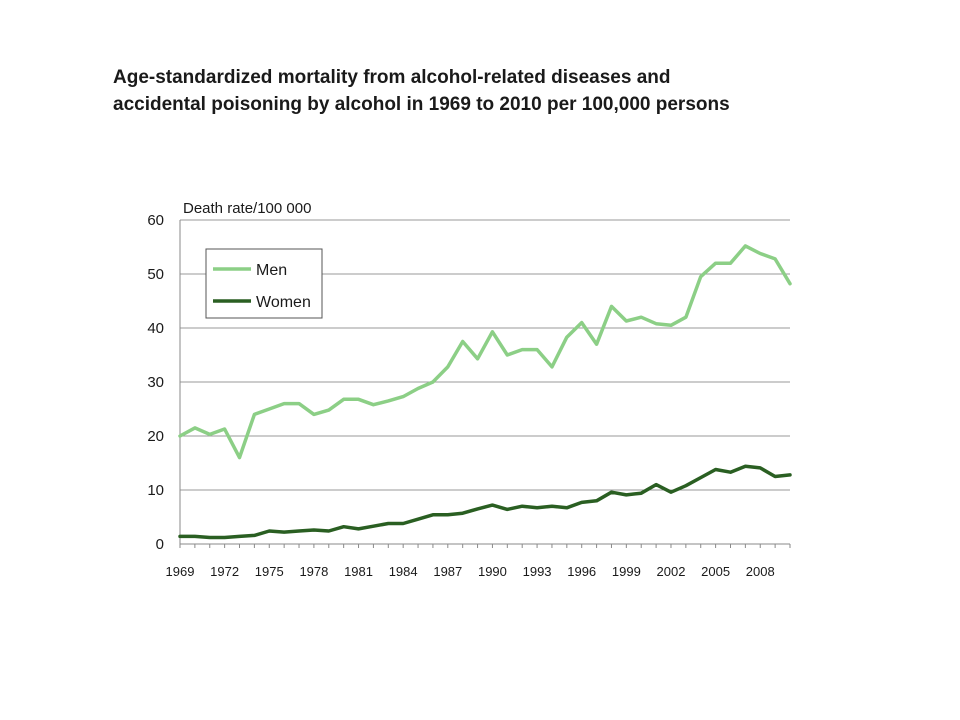  Describe the element at coordinates (447, 571) in the screenshot. I see `x-tick-label-1987: 1987` at that location.